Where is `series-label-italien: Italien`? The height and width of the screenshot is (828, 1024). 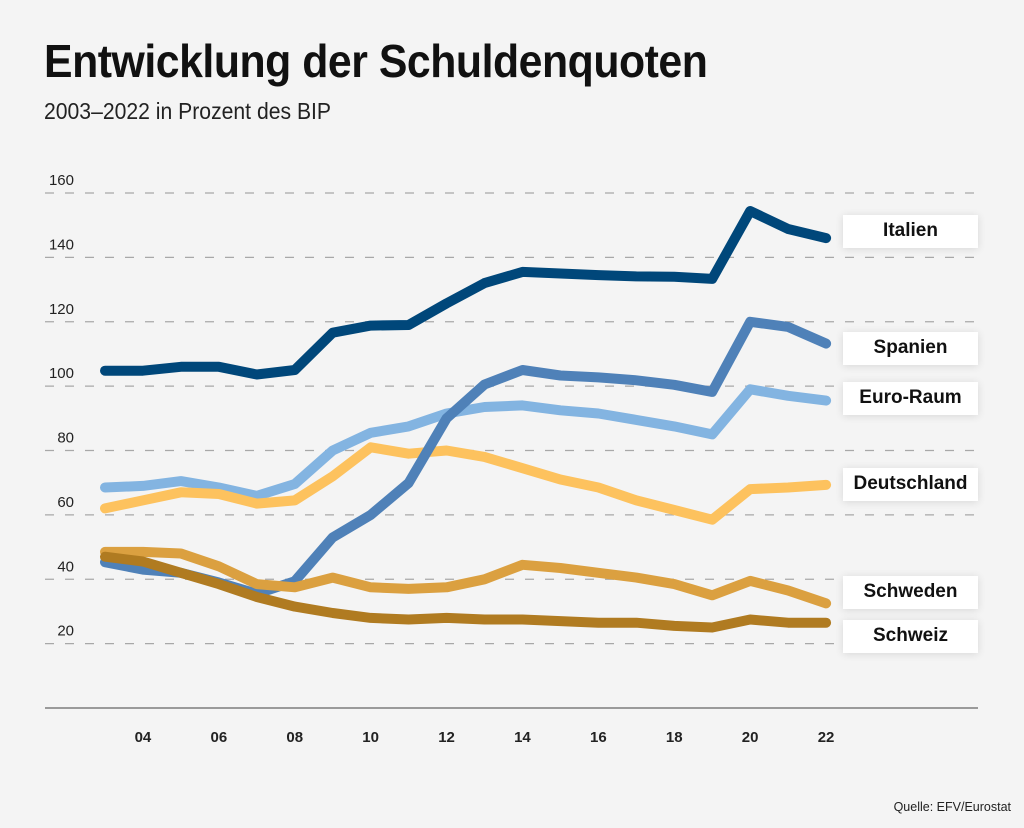 series-label-italien: Italien is located at coordinates (910, 231).